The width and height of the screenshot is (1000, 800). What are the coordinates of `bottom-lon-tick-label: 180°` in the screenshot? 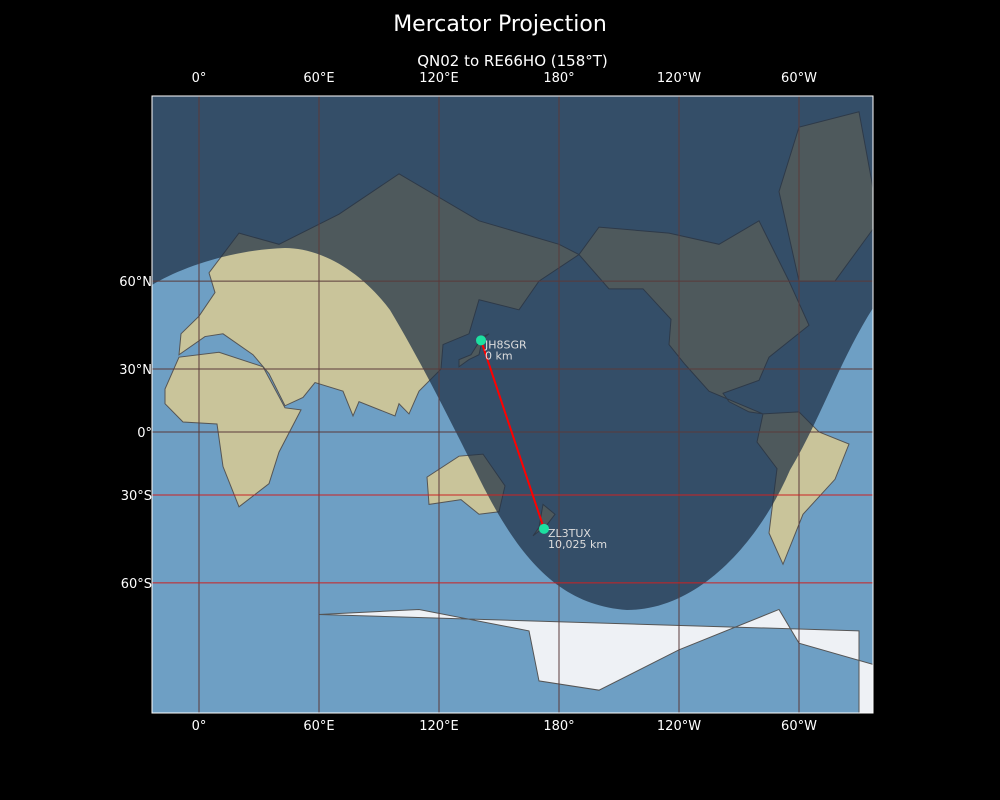 It's located at (558, 726).